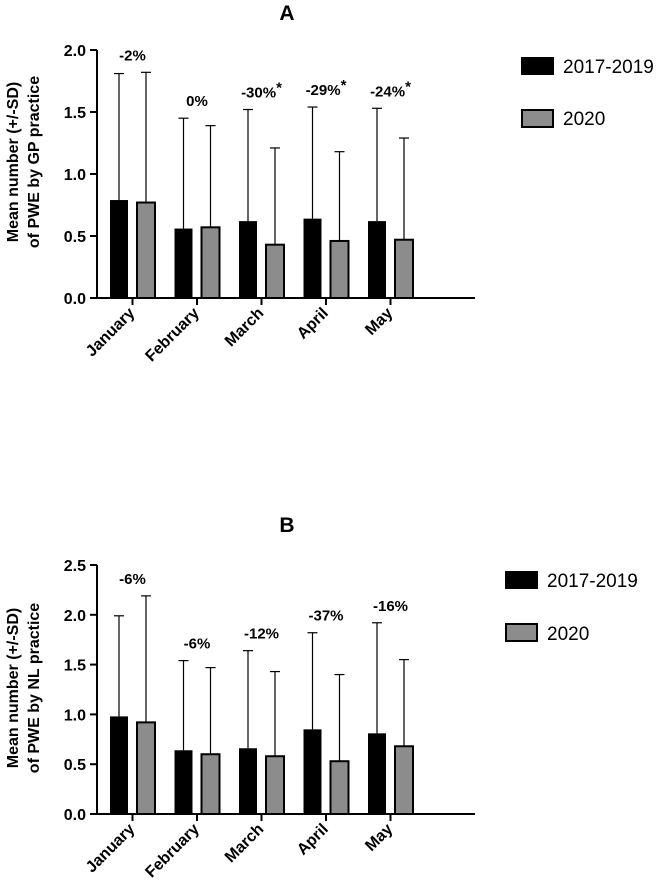  I want to click on panel-b-title: B, so click(286, 525).